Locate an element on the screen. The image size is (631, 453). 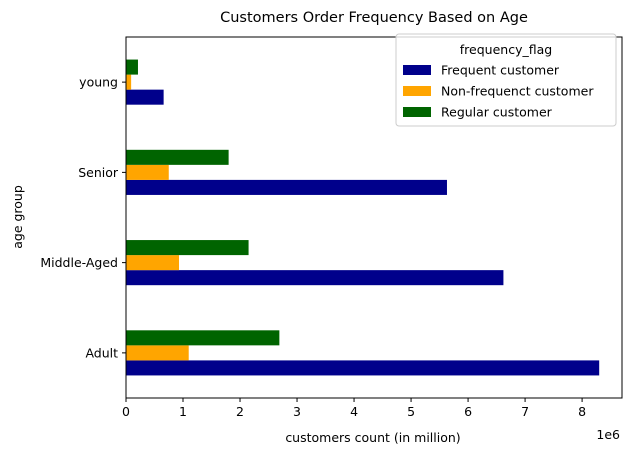
x-tick-label: 4 is located at coordinates (354, 411).